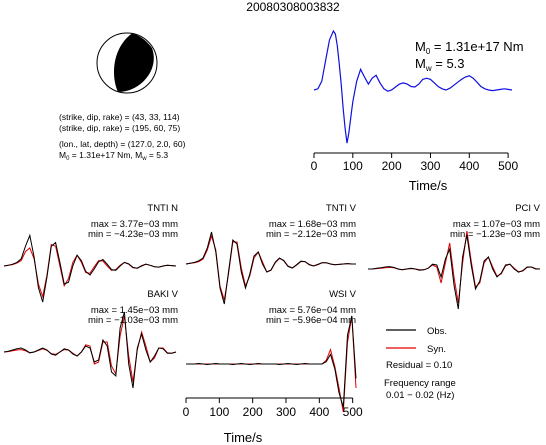  What do you see at coordinates (133, 320) in the screenshot?
I see `min-amplitude-label: min = −1.03e−03 mm` at bounding box center [133, 320].